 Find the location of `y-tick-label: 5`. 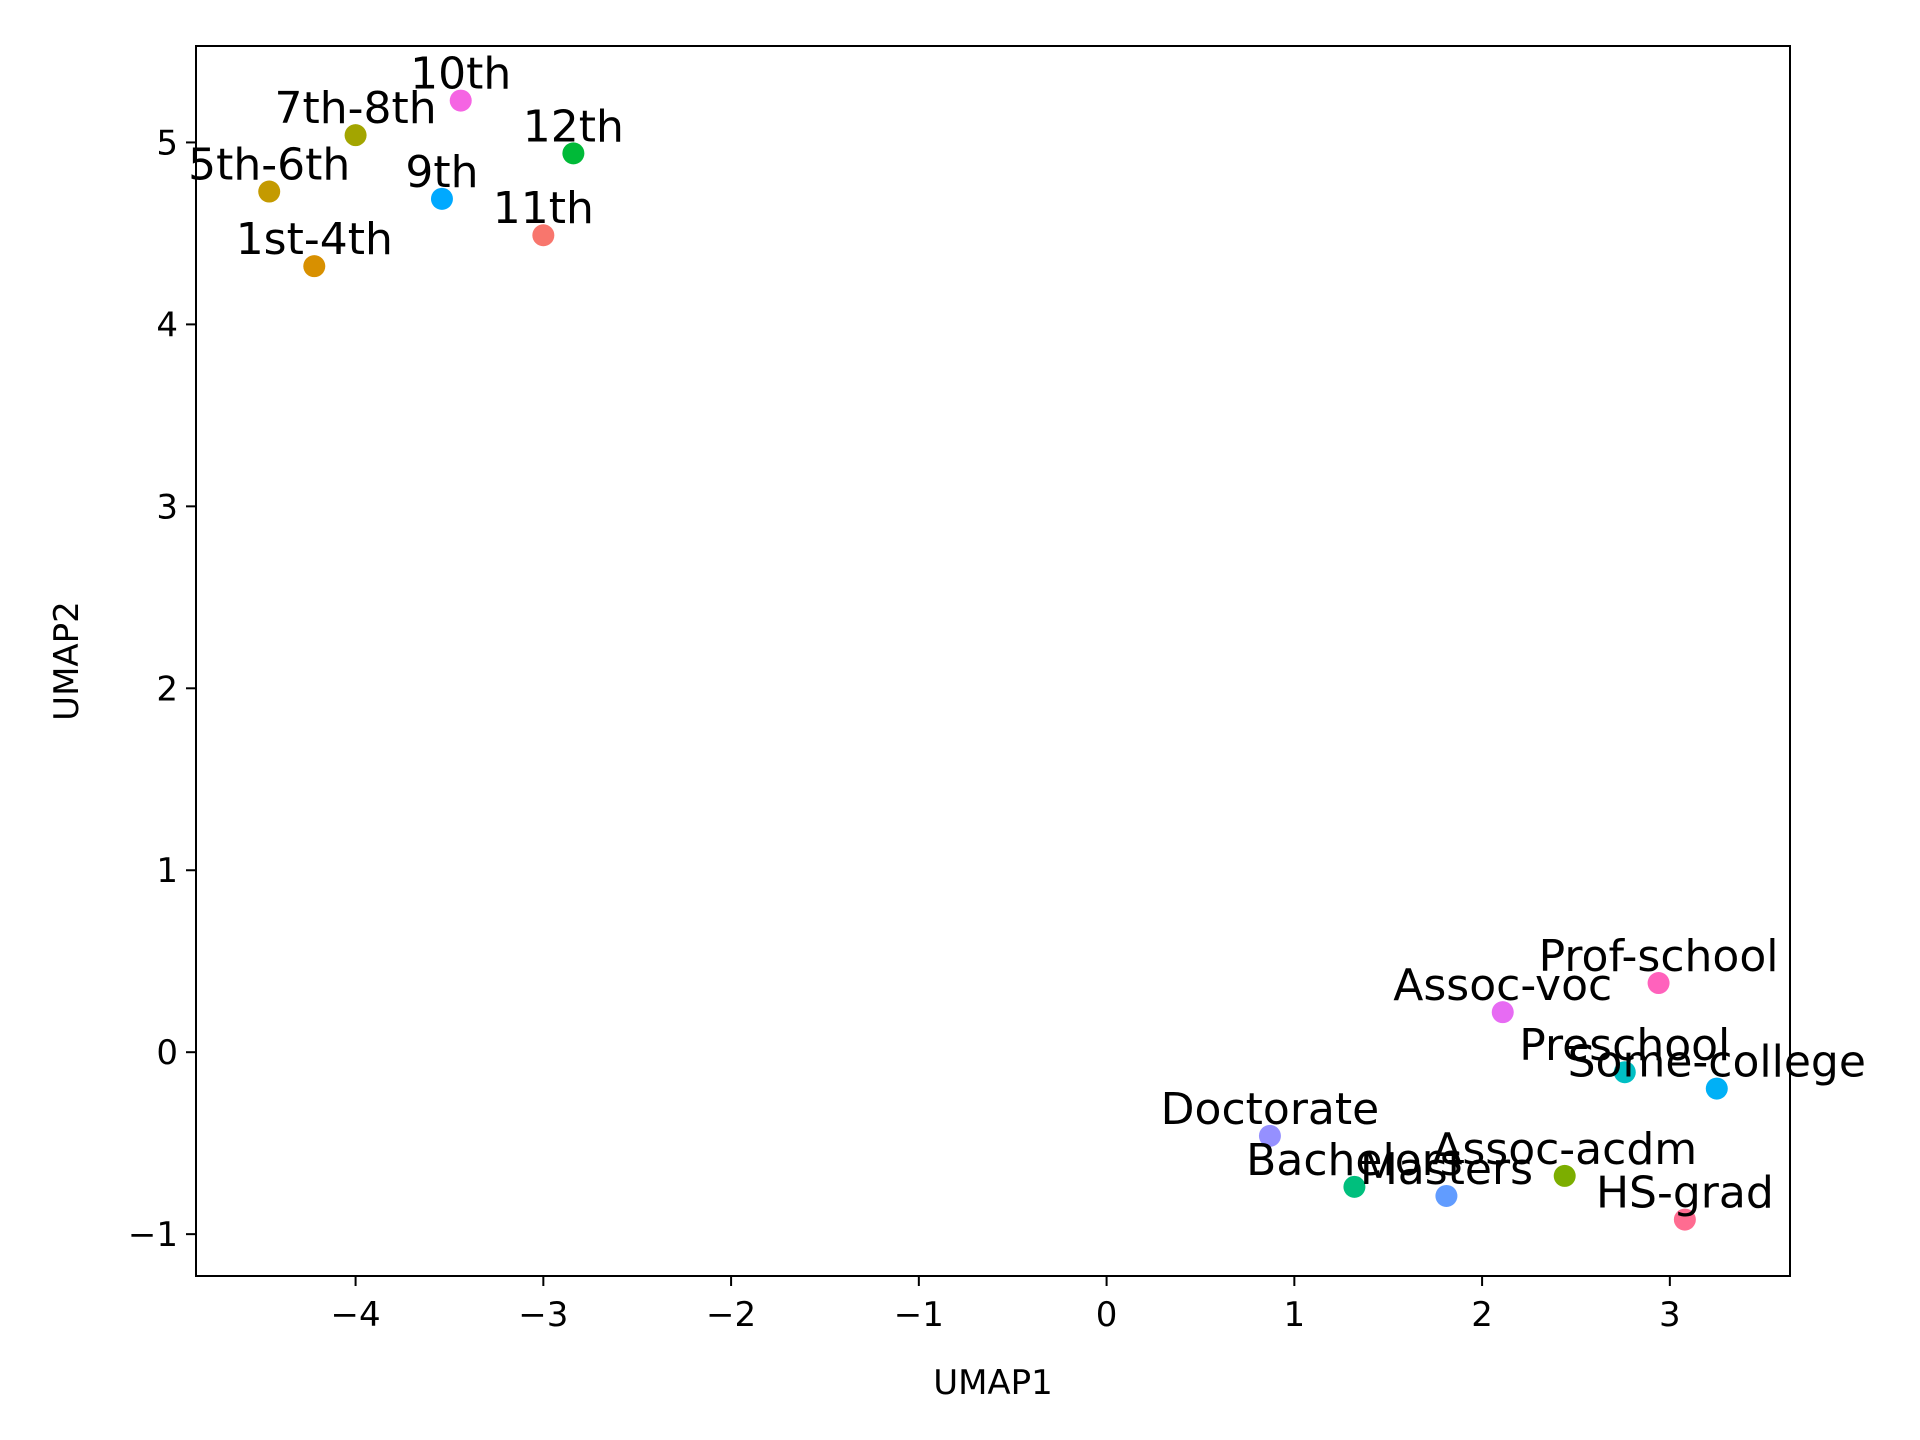

y-tick-label: 5 is located at coordinates (167, 143).